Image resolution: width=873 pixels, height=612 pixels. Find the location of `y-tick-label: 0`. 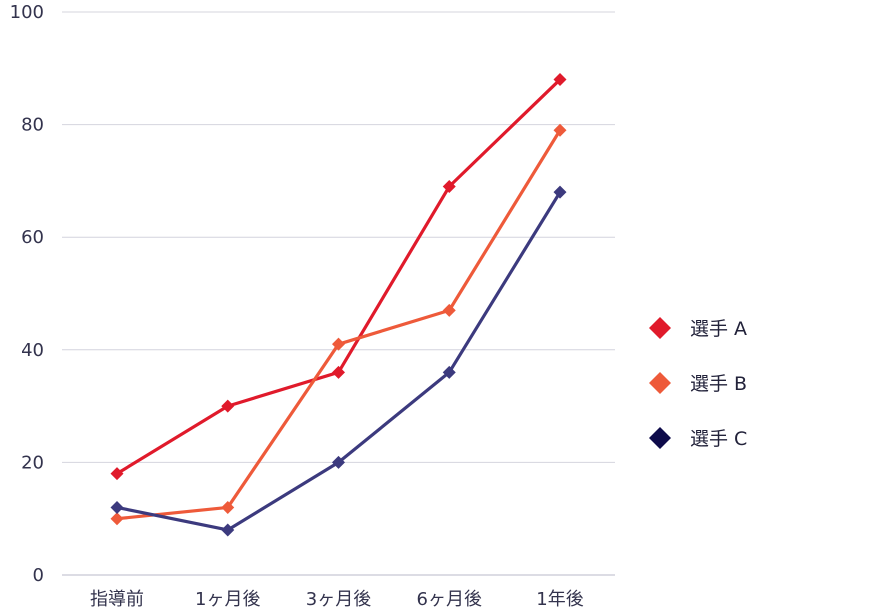

y-tick-label: 0 is located at coordinates (38, 575).